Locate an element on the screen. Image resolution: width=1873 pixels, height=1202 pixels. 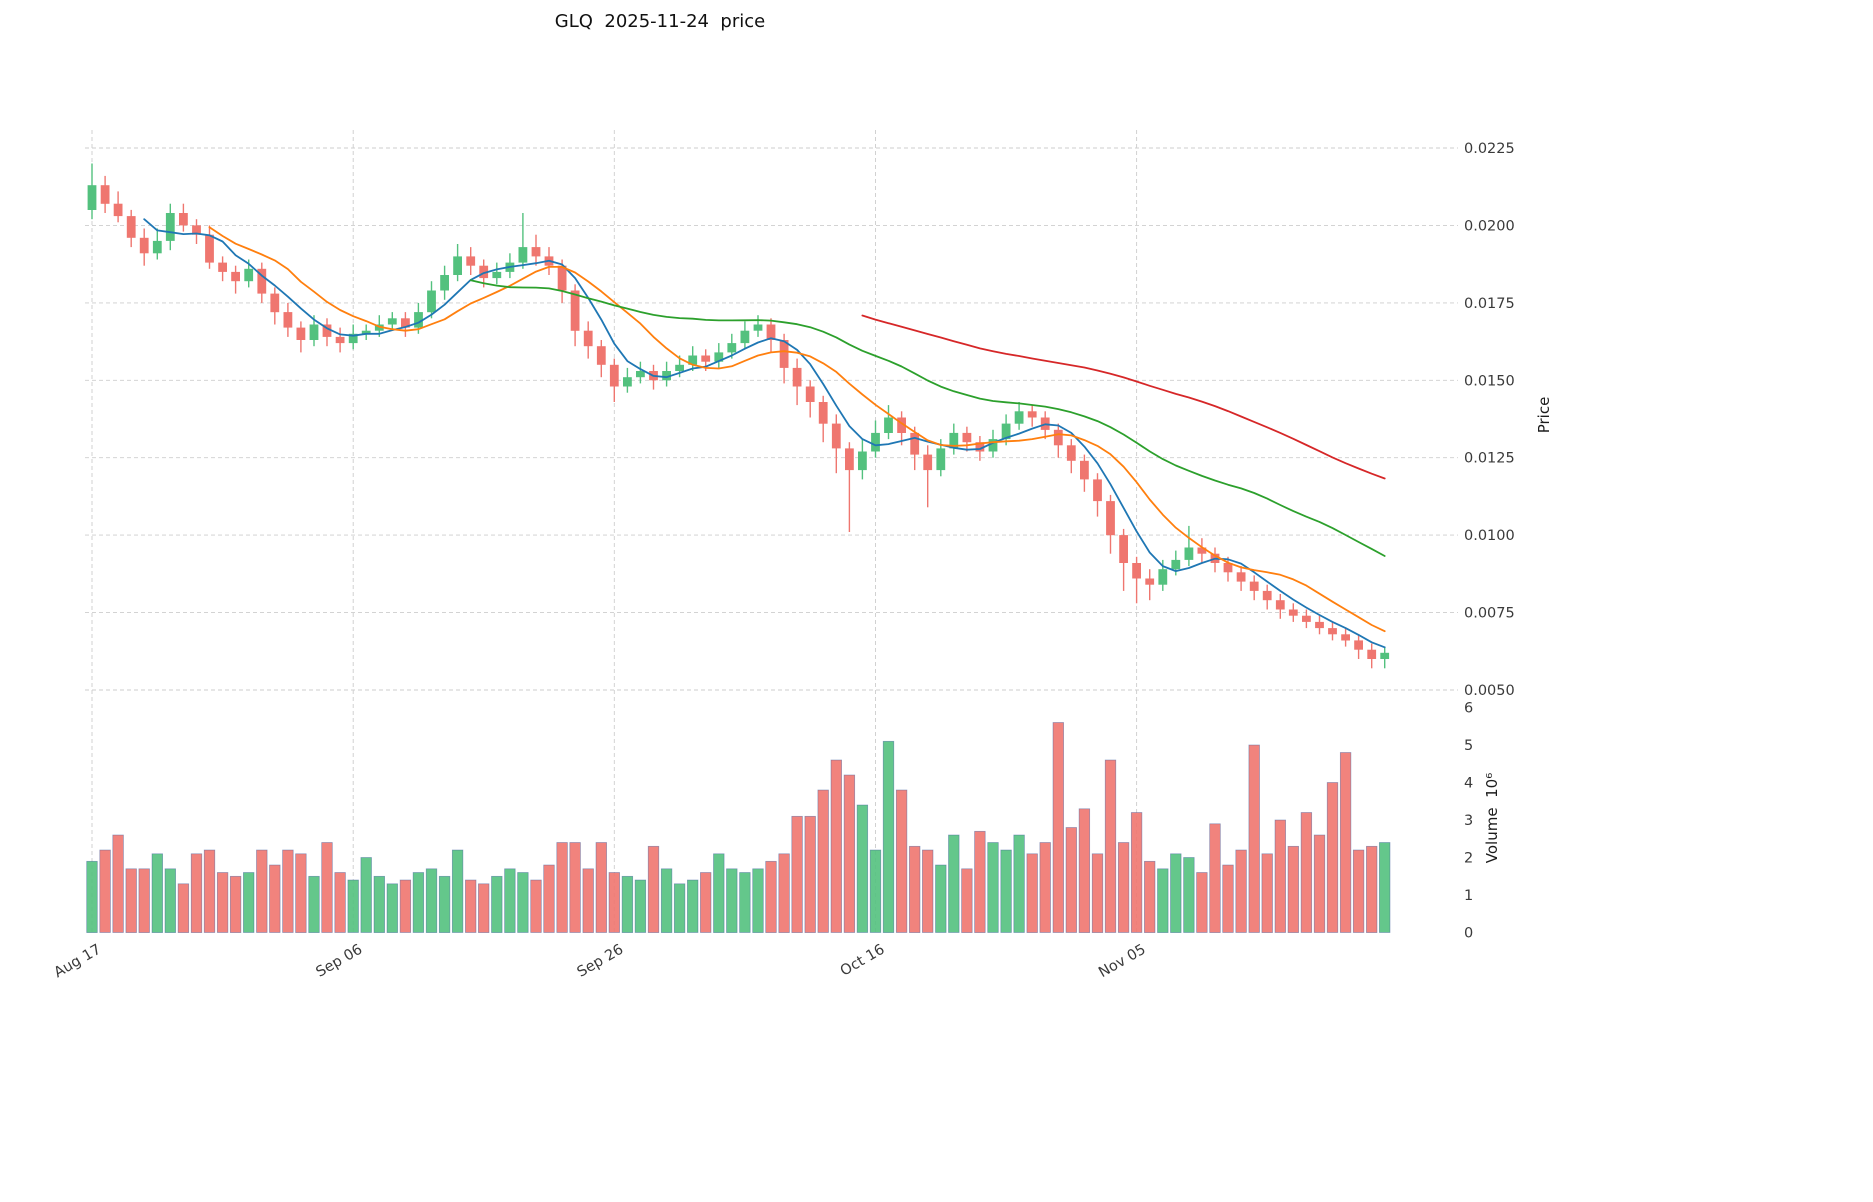
x-tick-label: Nov 05 is located at coordinates (1122, 962).